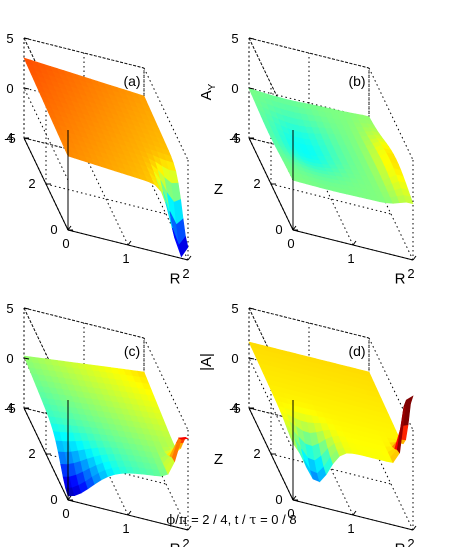 The image size is (463, 547). What do you see at coordinates (276, 519) in the screenshot?
I see `caption-t-value: = 0 / 8` at bounding box center [276, 519].